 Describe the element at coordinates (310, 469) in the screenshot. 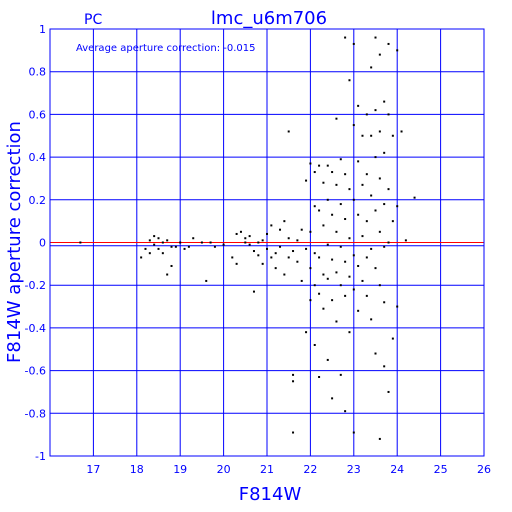

I see `x-tick-label: 22` at that location.